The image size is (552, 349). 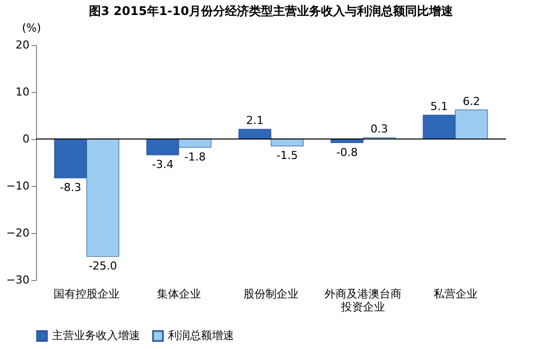 I want to click on data-label: 6.2, so click(x=471, y=101).